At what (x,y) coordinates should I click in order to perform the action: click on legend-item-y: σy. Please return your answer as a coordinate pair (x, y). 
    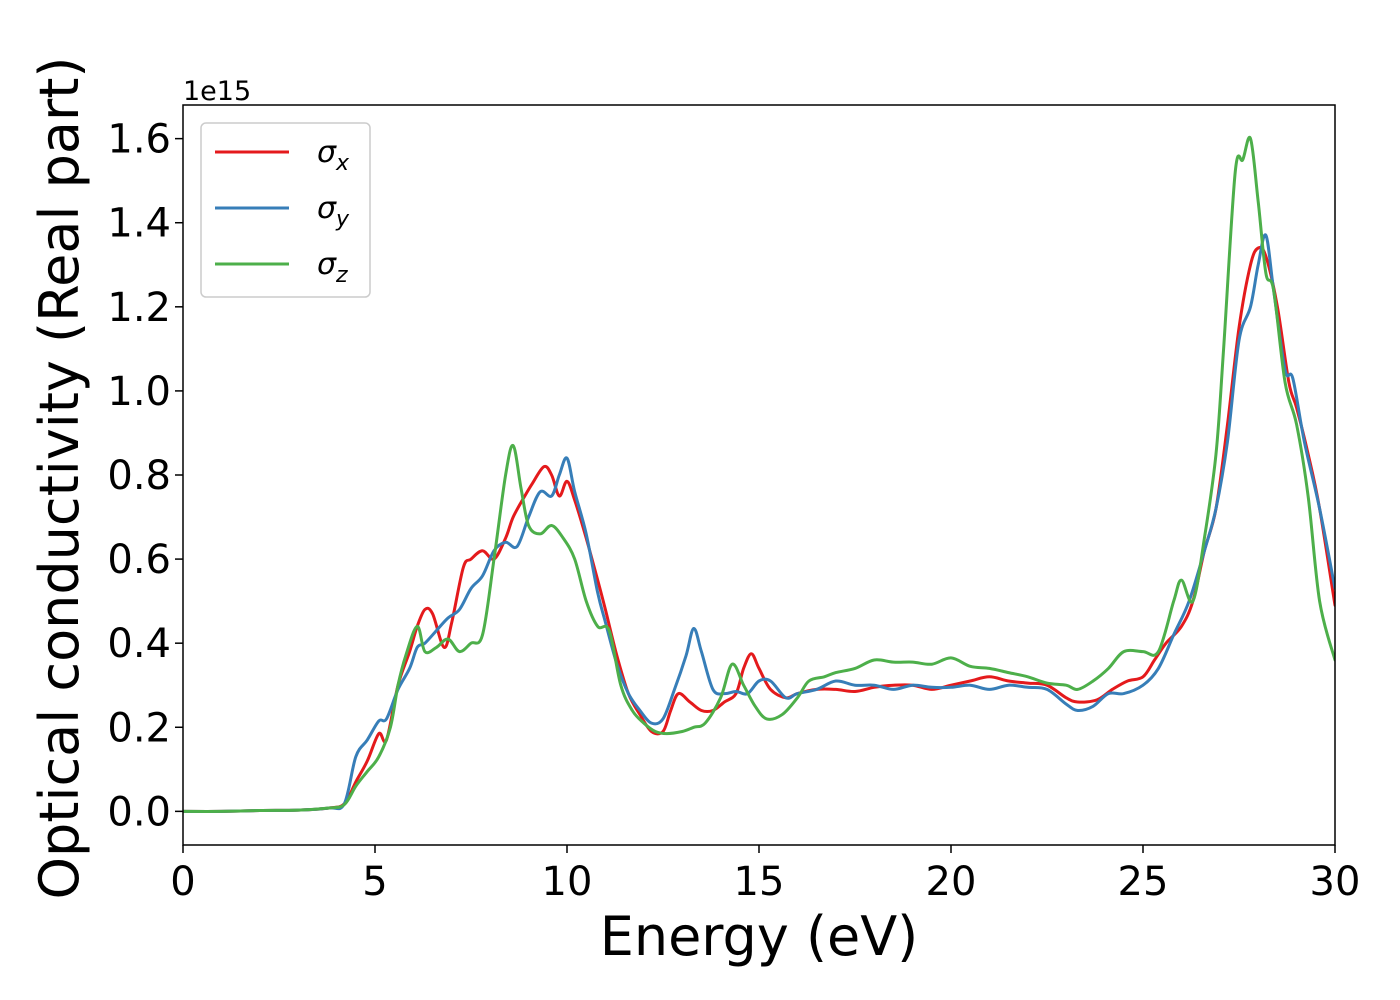
    Looking at the image, I should click on (282, 211).